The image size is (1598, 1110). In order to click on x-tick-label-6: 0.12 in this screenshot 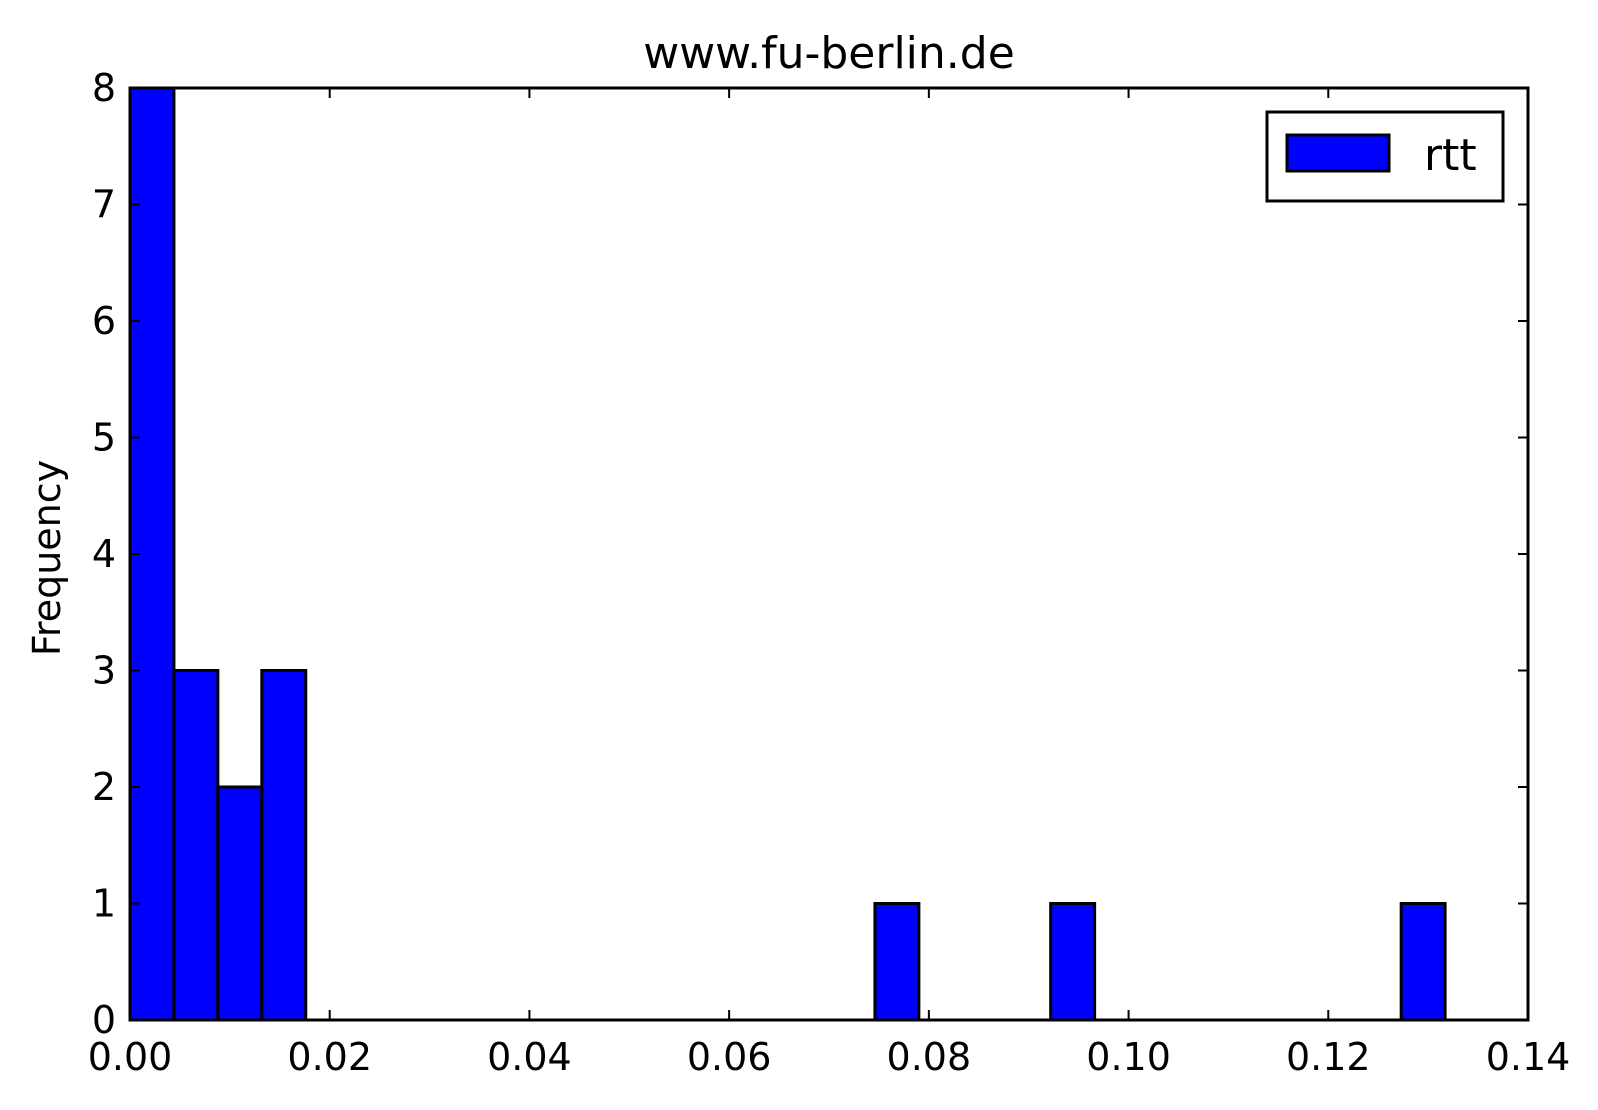, I will do `click(1328, 1057)`.